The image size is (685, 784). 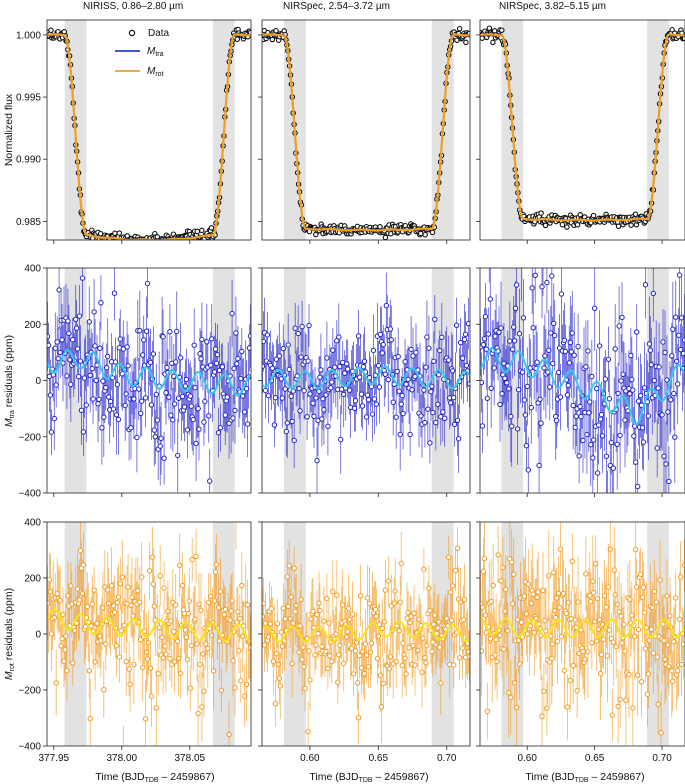 What do you see at coordinates (28, 222) in the screenshot?
I see `y-tick-label: 0.985` at bounding box center [28, 222].